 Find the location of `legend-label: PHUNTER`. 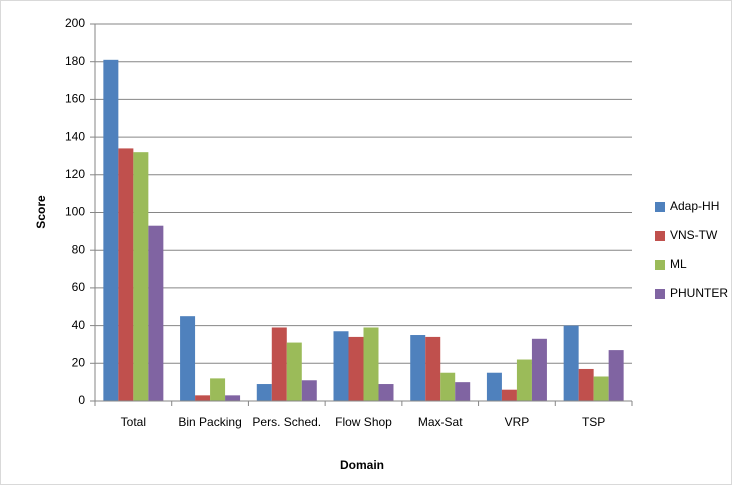

legend-label: PHUNTER is located at coordinates (699, 293).